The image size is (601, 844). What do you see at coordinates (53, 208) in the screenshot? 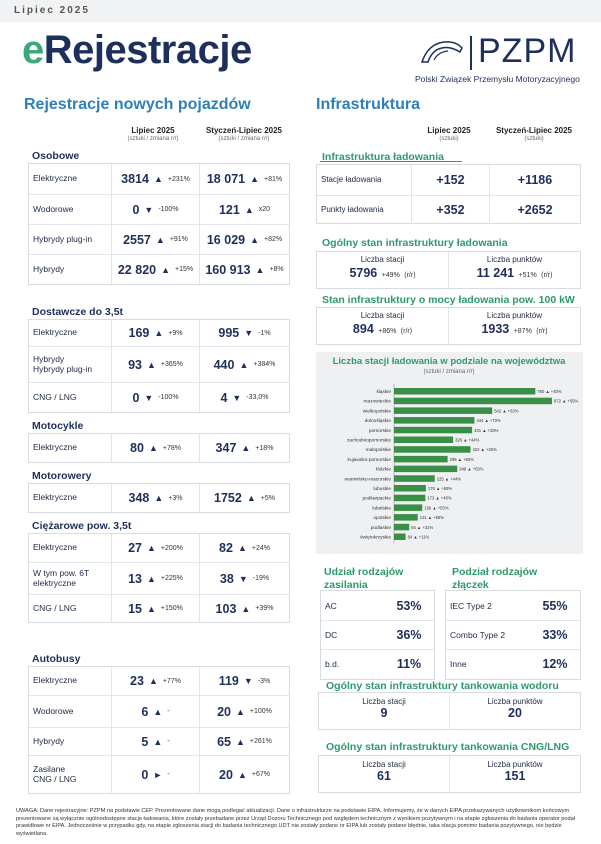
I see `row-label: Wodorowe` at bounding box center [53, 208].